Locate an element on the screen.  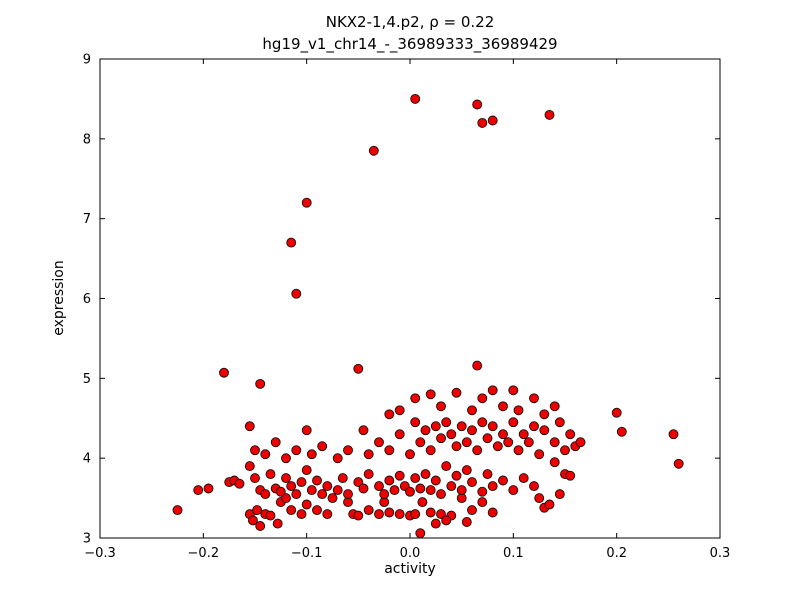
x-axis-label: activity is located at coordinates (410, 569).